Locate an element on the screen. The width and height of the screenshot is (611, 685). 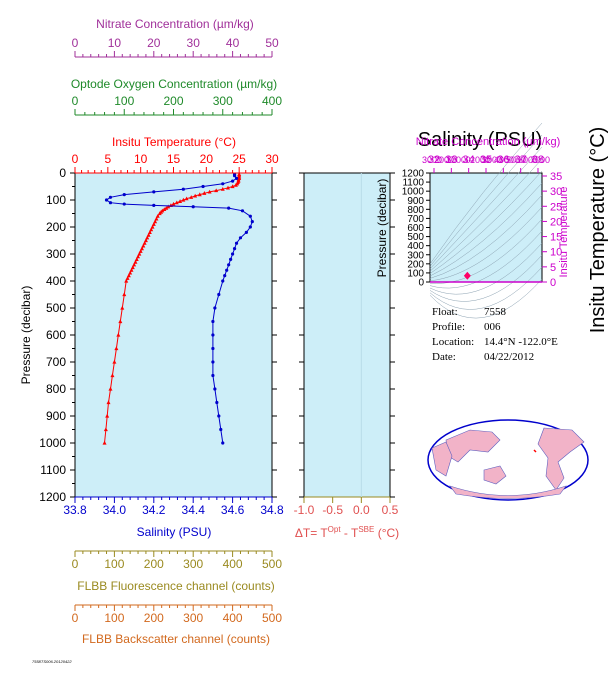
location-label: Location: is located at coordinates (453, 342).